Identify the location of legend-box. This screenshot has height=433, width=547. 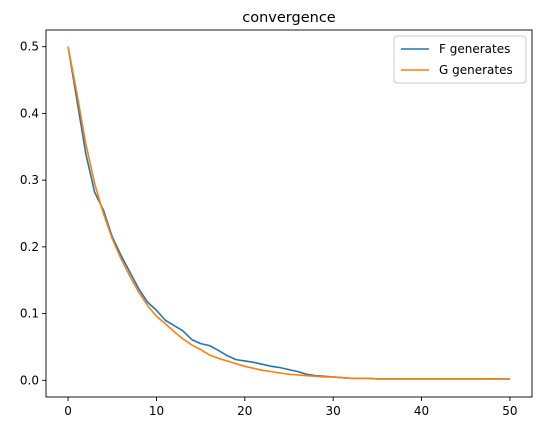
(460, 59).